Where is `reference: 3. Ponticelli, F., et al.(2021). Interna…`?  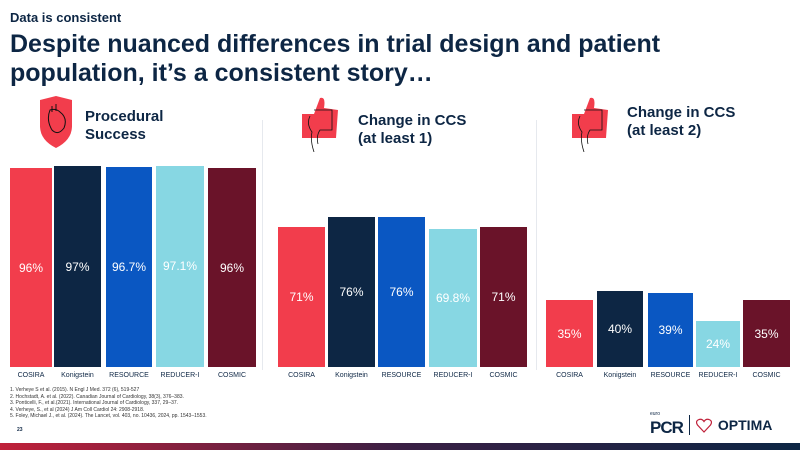
reference: 3. Ponticelli, F., et al.(2021). Interna… is located at coordinates (94, 403).